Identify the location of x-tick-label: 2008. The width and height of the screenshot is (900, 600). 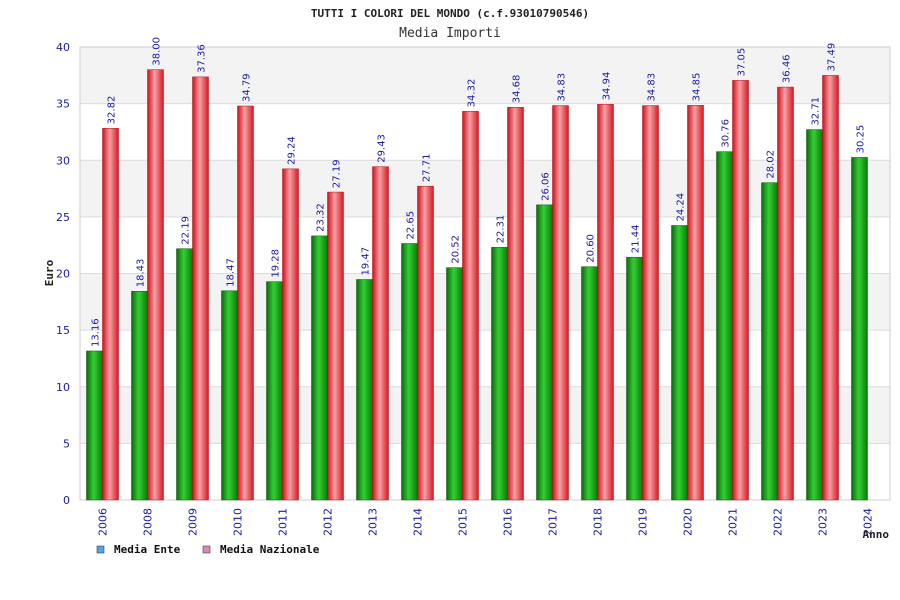
(148, 522).